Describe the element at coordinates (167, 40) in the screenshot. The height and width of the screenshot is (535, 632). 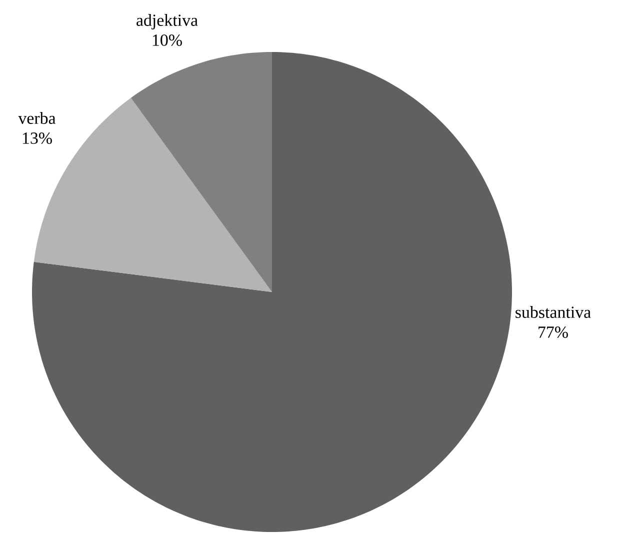
I see `data-label: 10%` at that location.